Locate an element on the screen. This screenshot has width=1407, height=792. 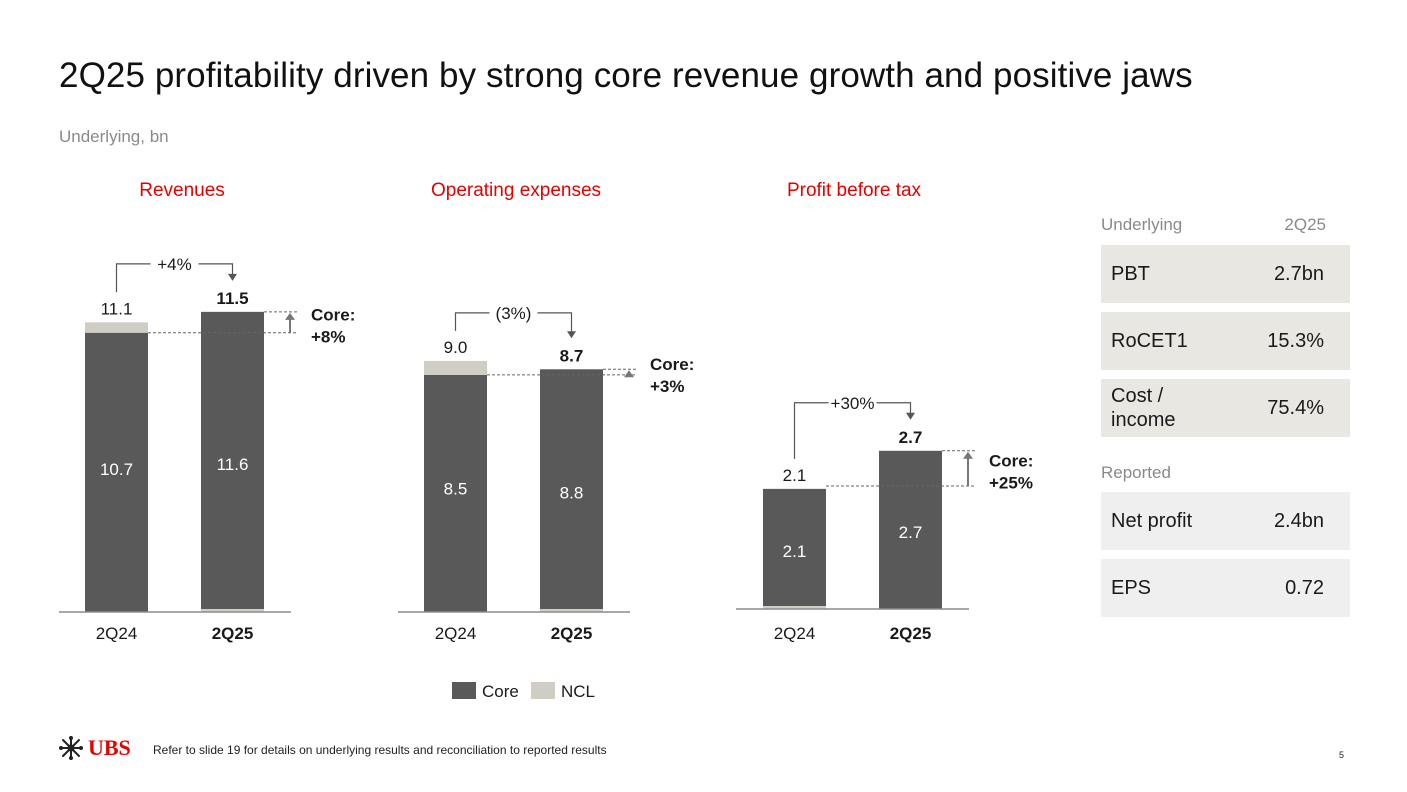
chart-1-change-label: +4% is located at coordinates (174, 264).